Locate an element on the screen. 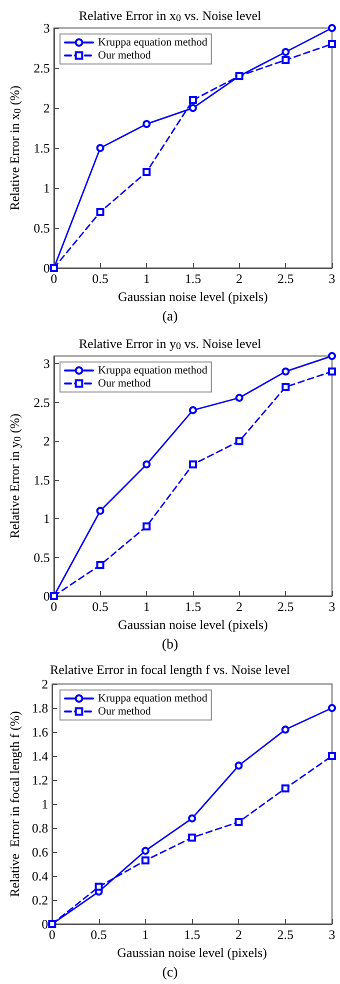 This screenshot has width=340, height=984. y-axis-title: Relative Error in focal length f (%) is located at coordinates (14, 804).